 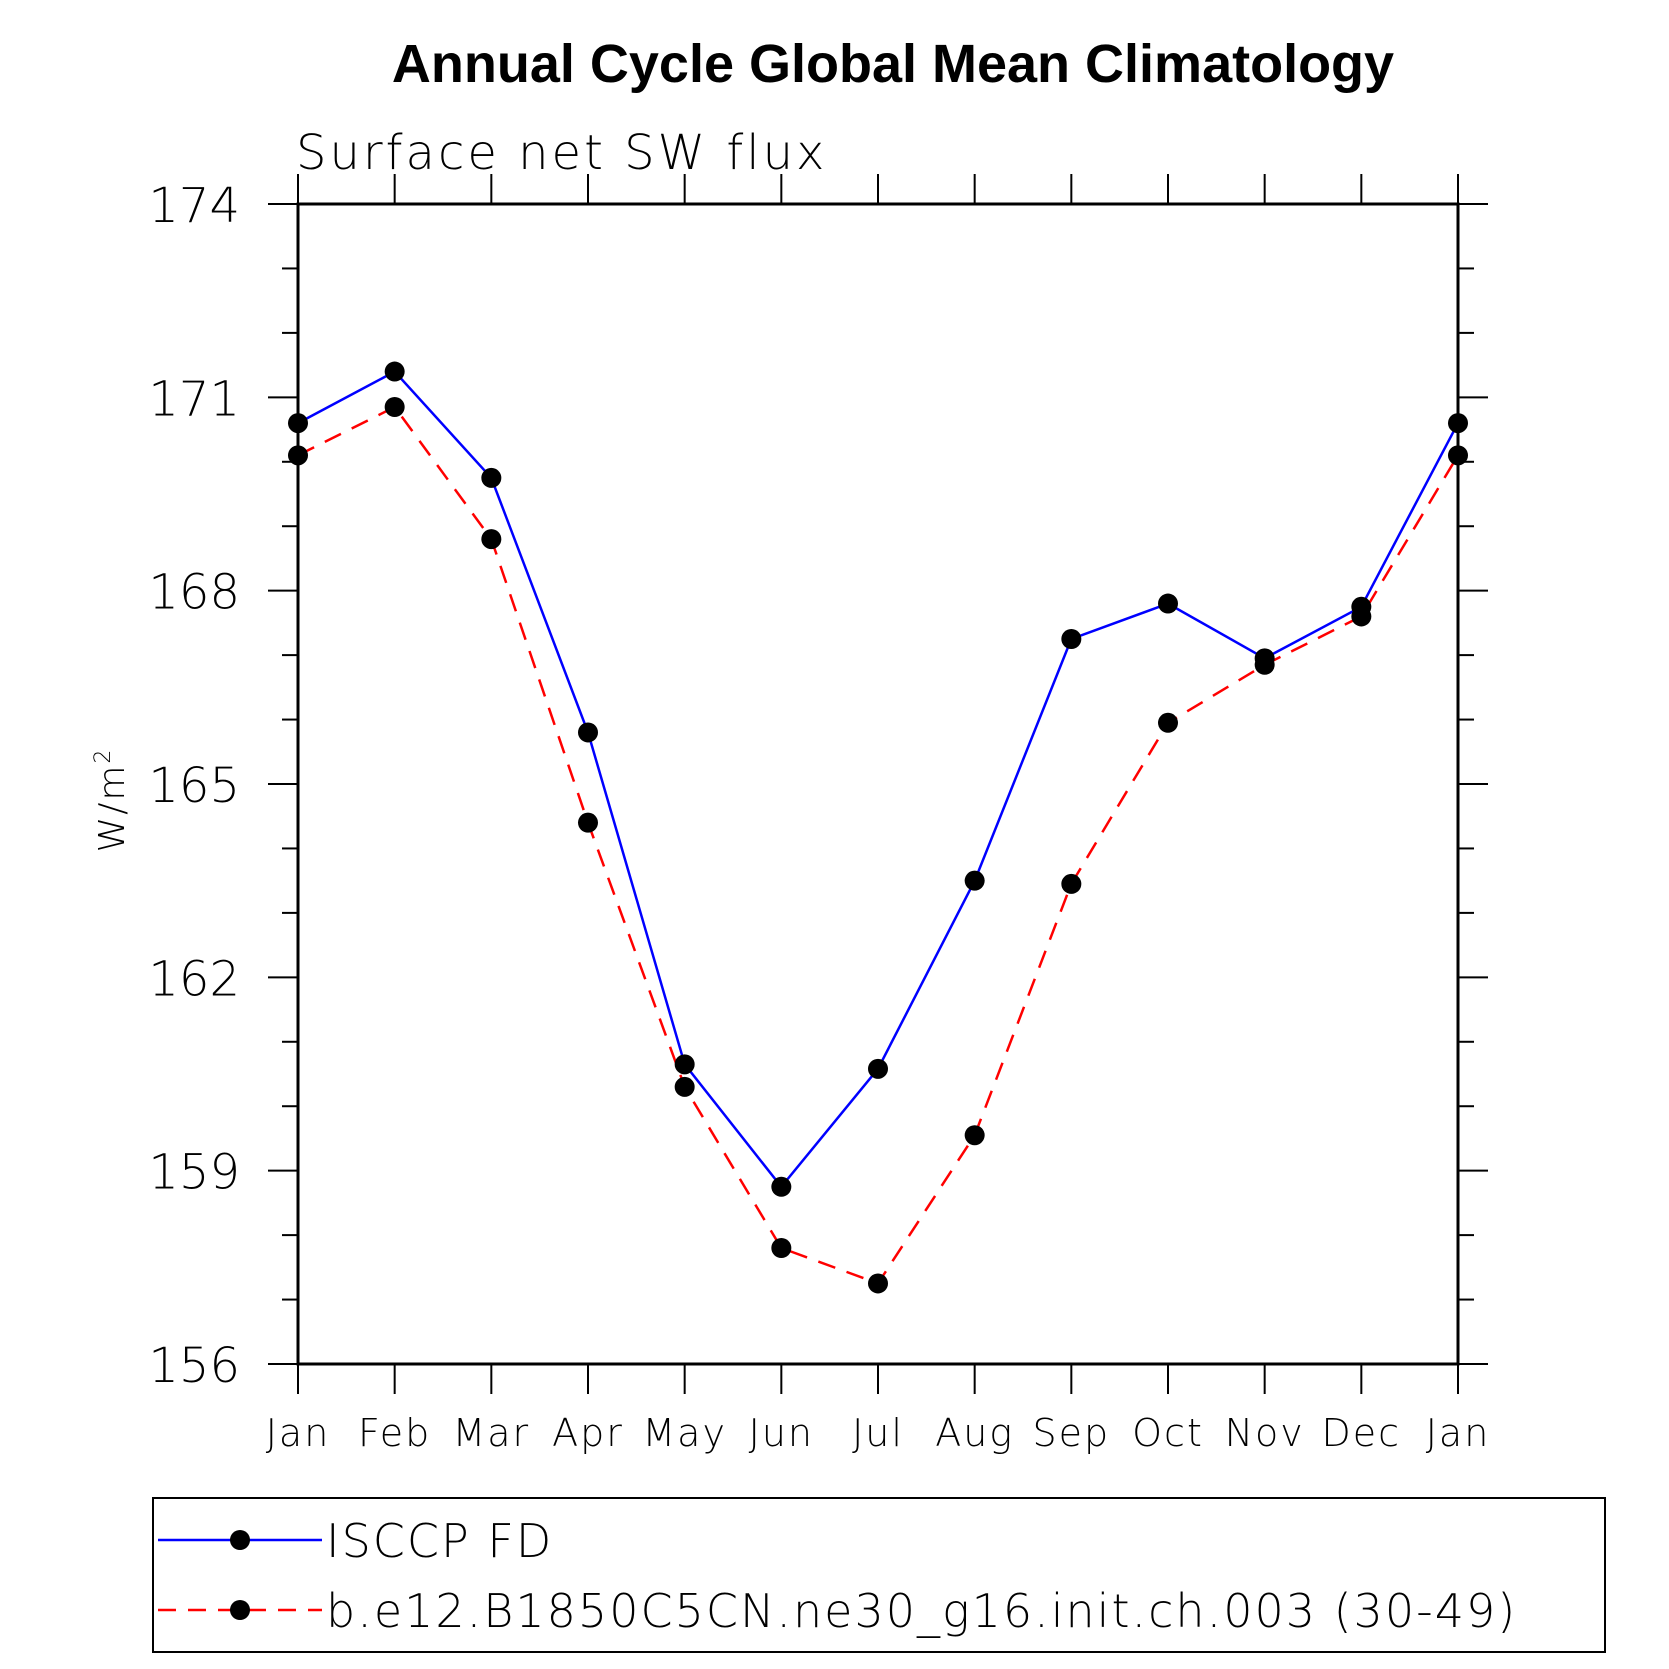 What do you see at coordinates (781, 1433) in the screenshot?
I see `x-tick-label: Jun` at bounding box center [781, 1433].